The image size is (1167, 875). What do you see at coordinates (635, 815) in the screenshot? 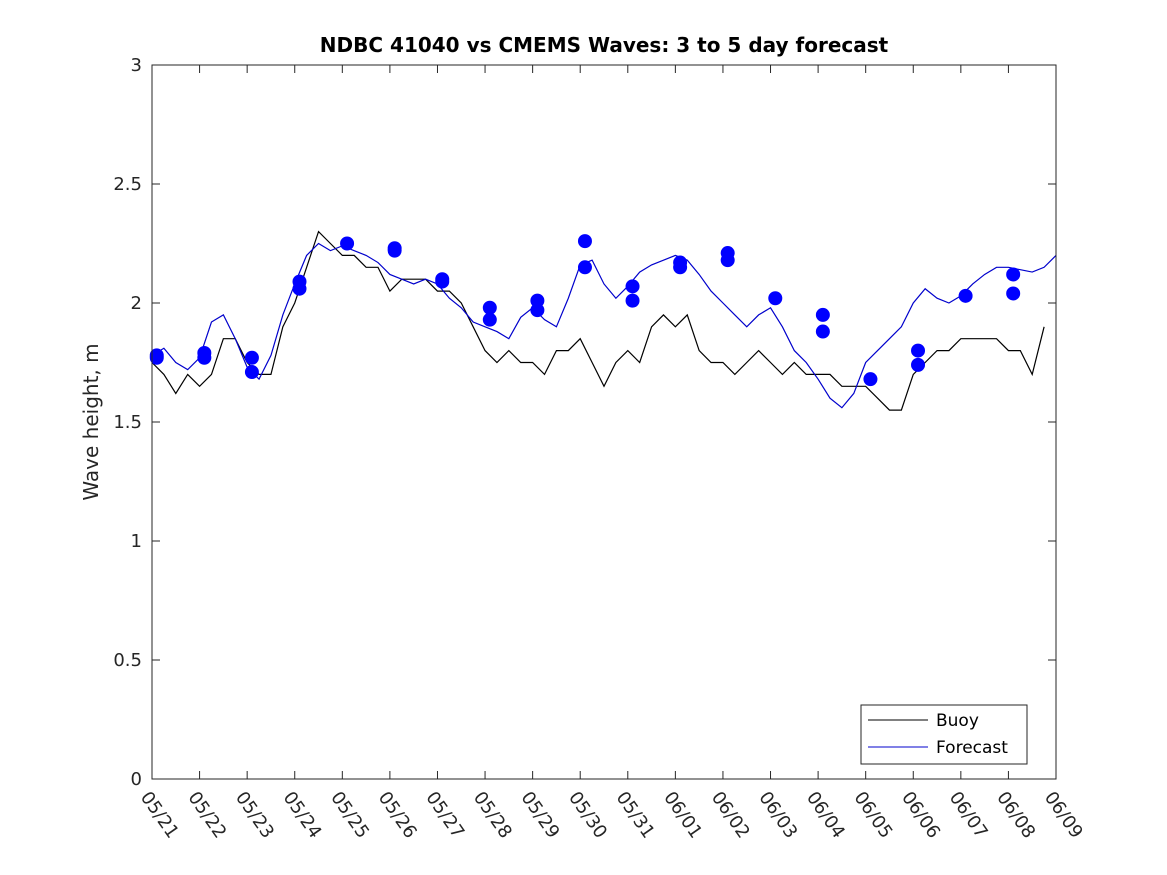
I see `x-tick-label: 05/31` at bounding box center [635, 815].